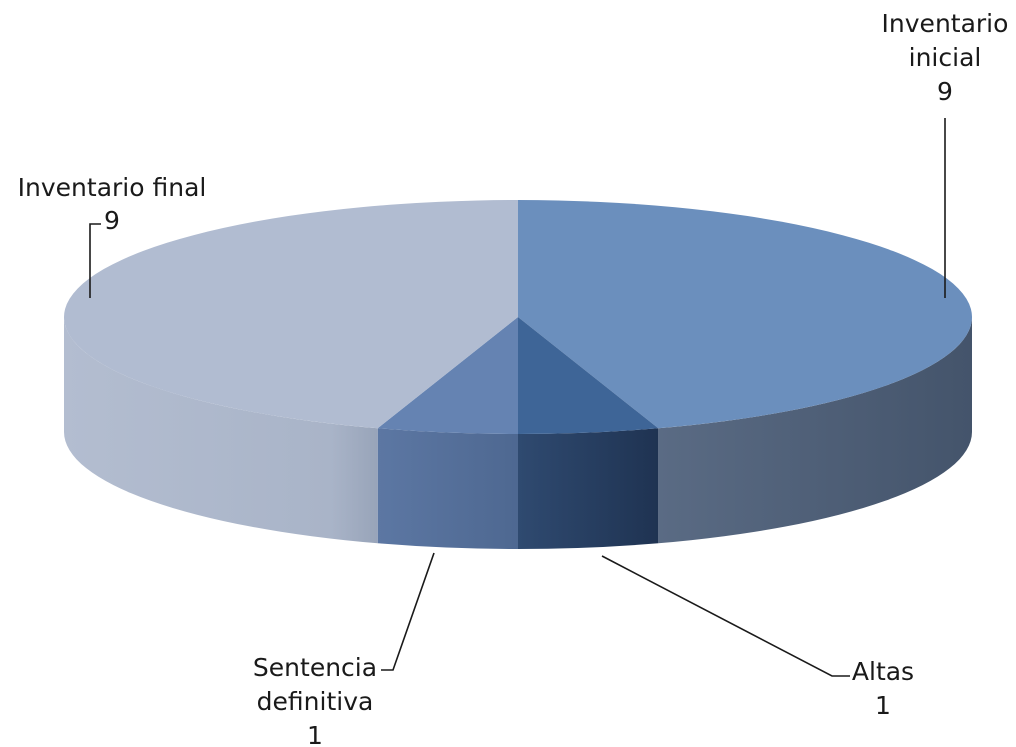 This screenshot has height=747, width=1016. I want to click on pie-slice-sentencia-definitiva, so click(447, 375).